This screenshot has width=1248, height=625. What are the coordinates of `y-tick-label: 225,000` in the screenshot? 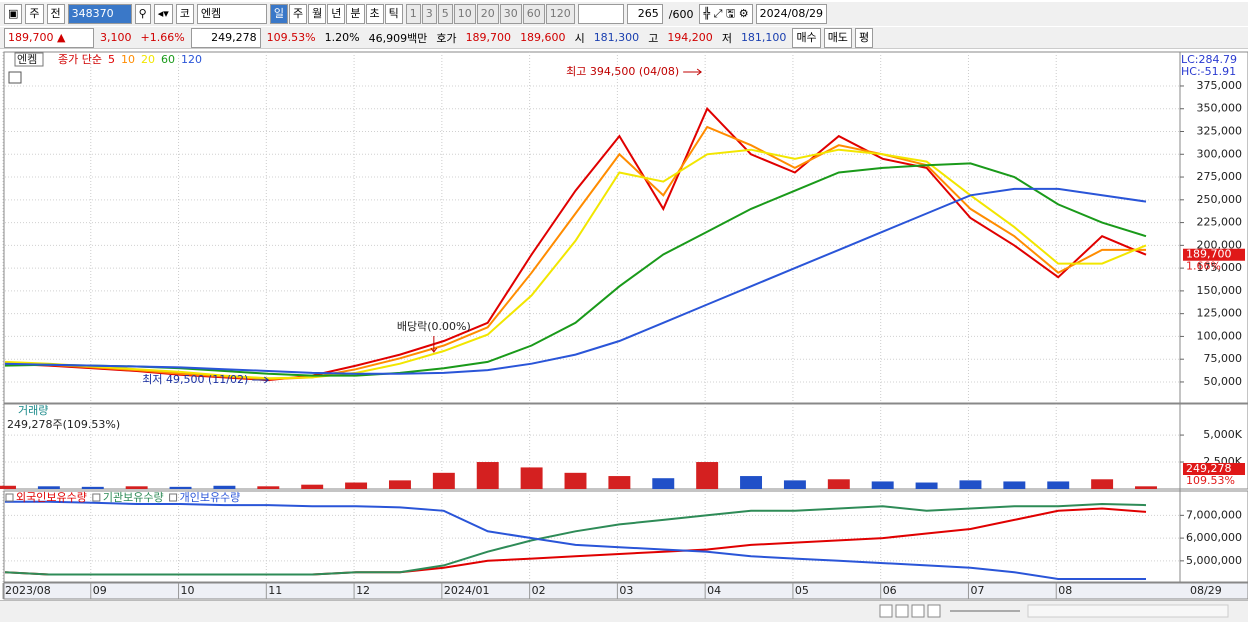 It's located at (1220, 222).